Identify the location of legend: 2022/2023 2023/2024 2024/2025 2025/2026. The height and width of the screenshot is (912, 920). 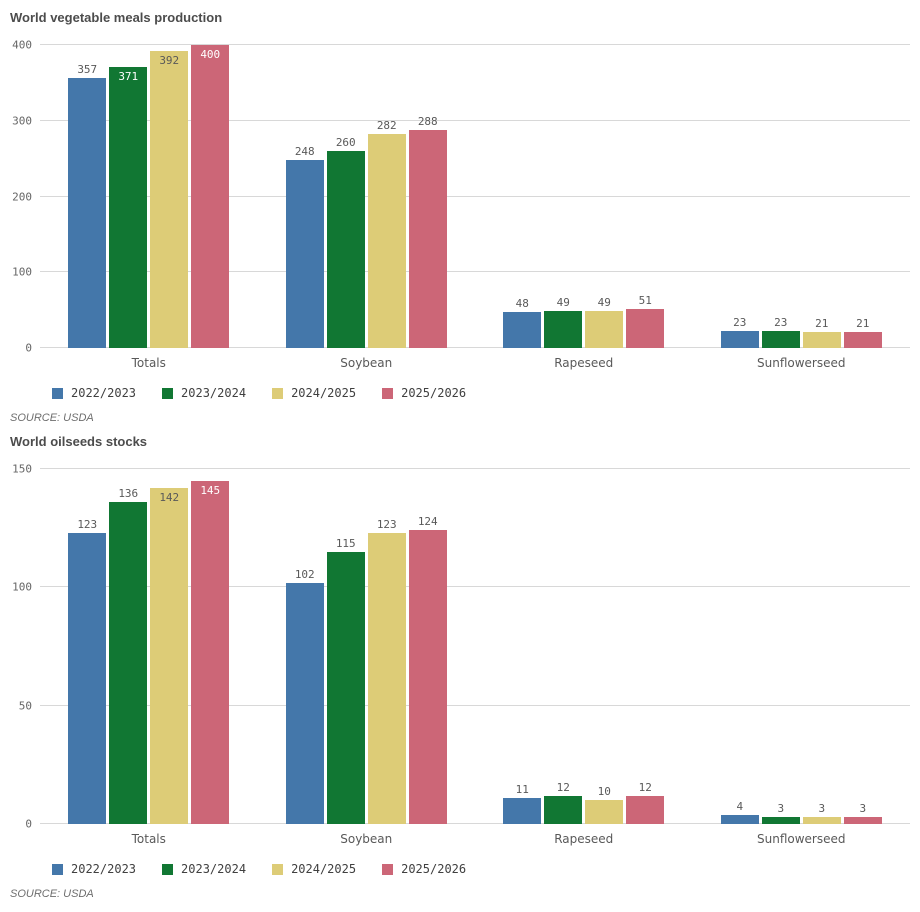
(481, 869).